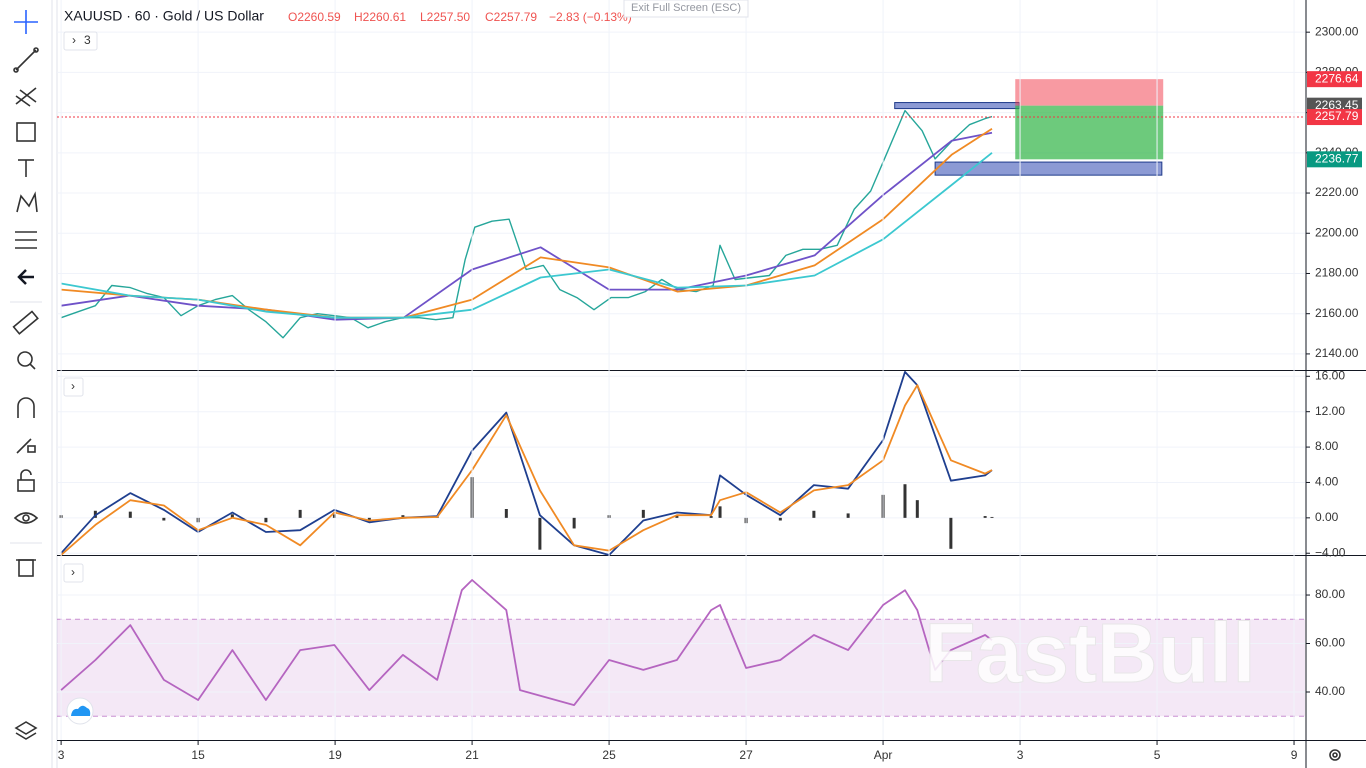 Image resolution: width=1366 pixels, height=768 pixels. I want to click on hide-tool, so click(26, 518).